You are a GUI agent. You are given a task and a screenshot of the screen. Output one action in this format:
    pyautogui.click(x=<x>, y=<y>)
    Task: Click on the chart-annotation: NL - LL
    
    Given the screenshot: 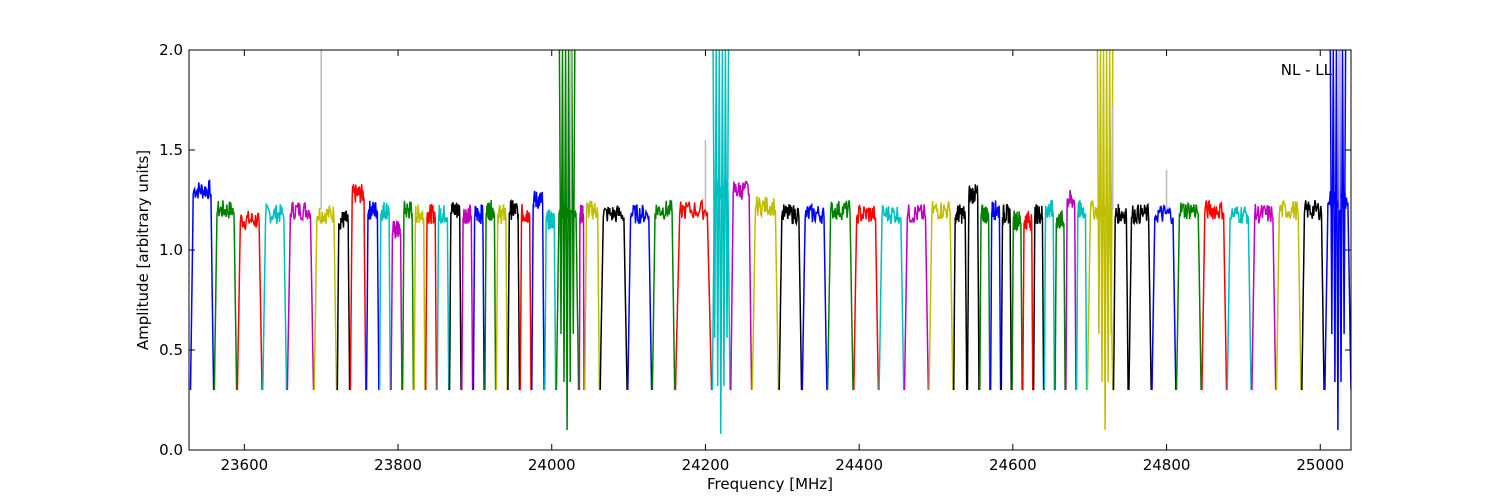 What is the action you would take?
    pyautogui.click(x=1307, y=70)
    